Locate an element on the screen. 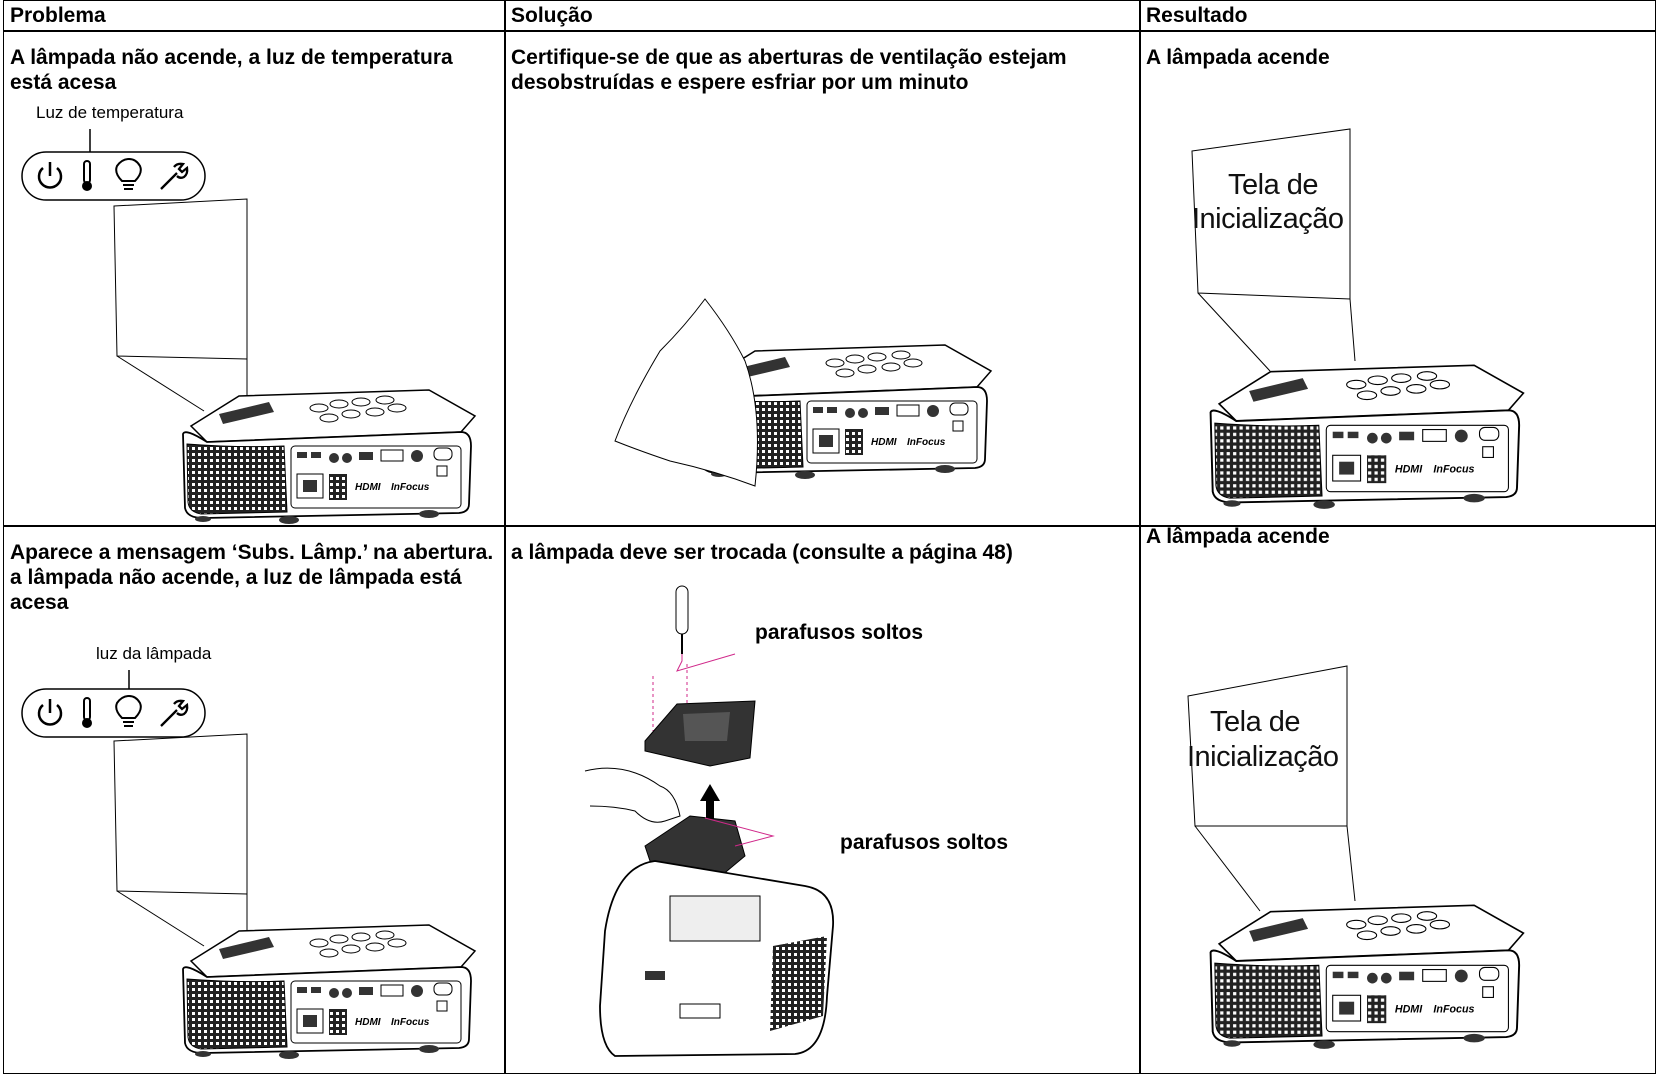 Image resolution: width=1657 pixels, height=1074 pixels. header-cell: Problema is located at coordinates (254, 16).